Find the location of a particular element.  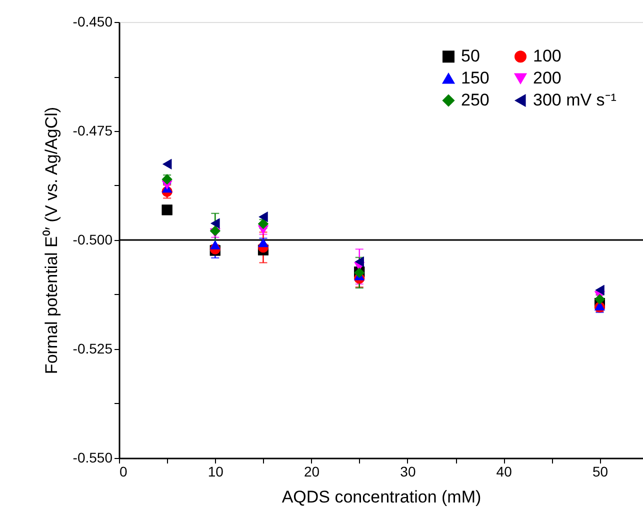

x-axis-title: AQDS concentration (mM) is located at coordinates (382, 497).